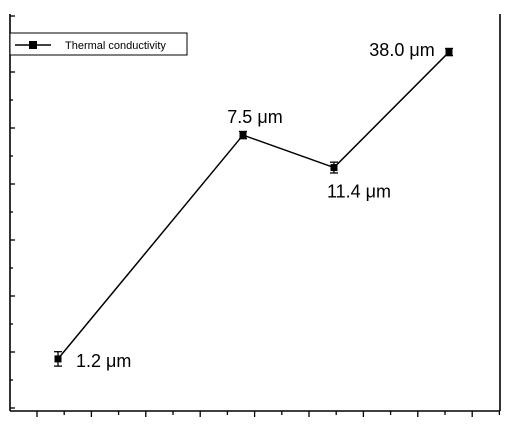  I want to click on legend: Thermal conductivity, so click(98, 44).